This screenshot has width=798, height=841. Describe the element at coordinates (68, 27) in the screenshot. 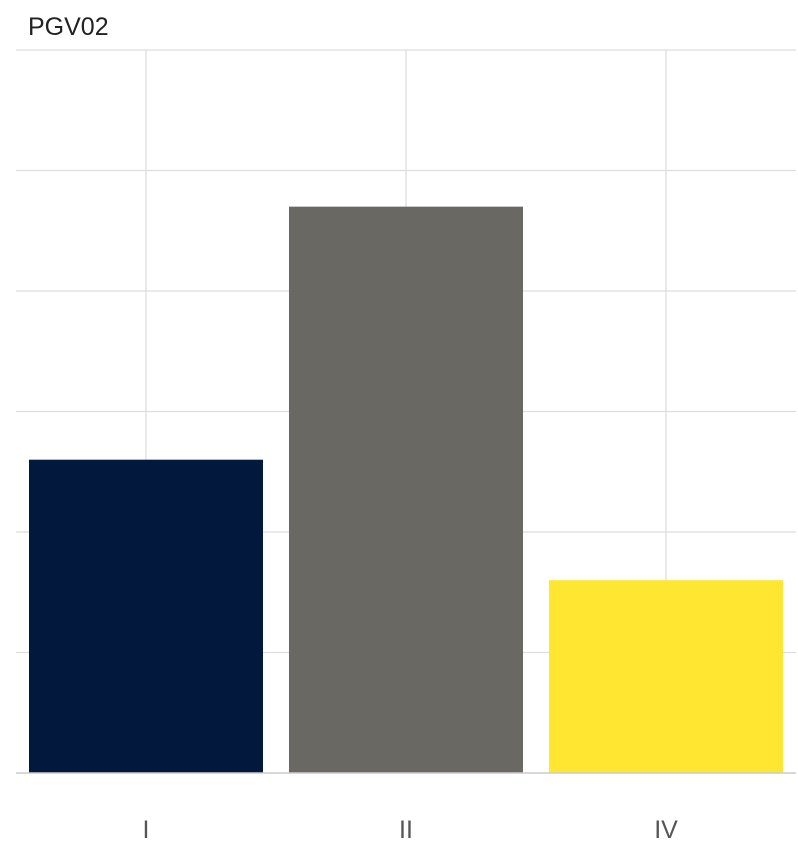

I see `chart-title: PGV02` at that location.